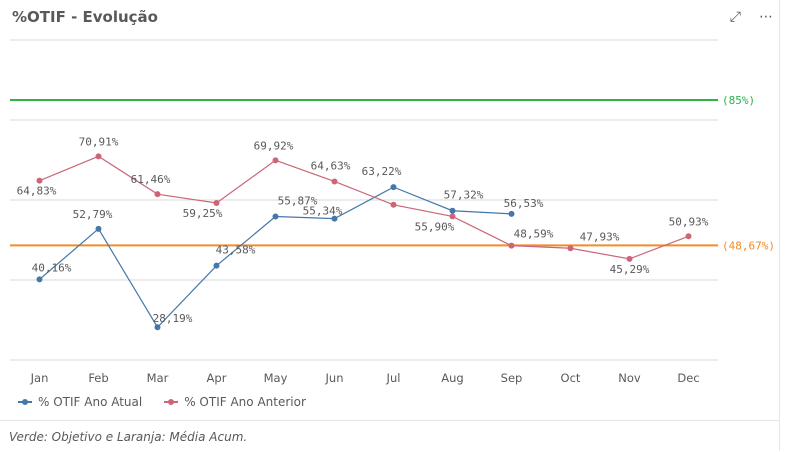 The height and width of the screenshot is (452, 787). What do you see at coordinates (735, 17) in the screenshot?
I see `expand-icon: ⤢` at bounding box center [735, 17].